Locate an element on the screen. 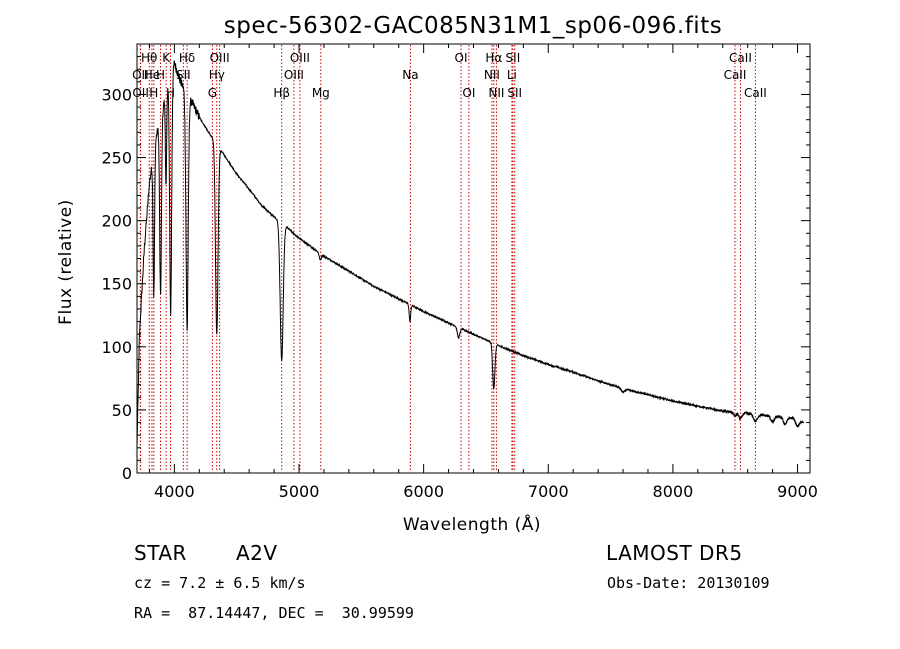 The image size is (900, 649). x-tick-label: 7000 is located at coordinates (548, 491).